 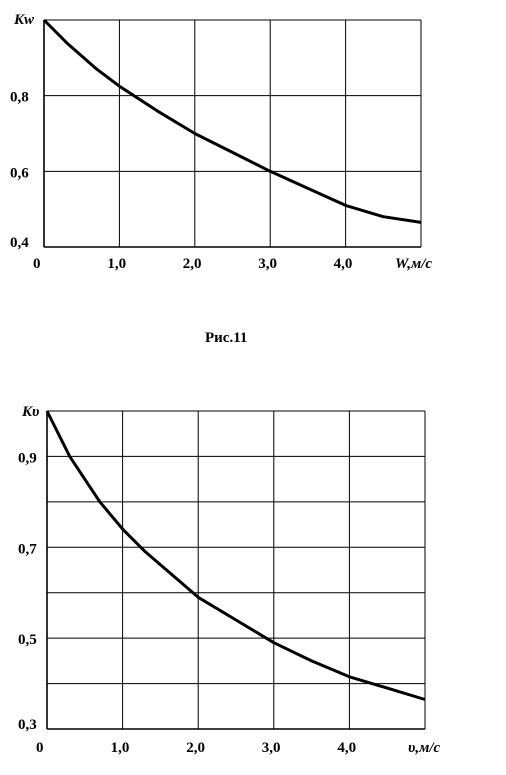 What do you see at coordinates (30, 412) in the screenshot?
I see `chart-2-ylabel: Kυ` at bounding box center [30, 412].